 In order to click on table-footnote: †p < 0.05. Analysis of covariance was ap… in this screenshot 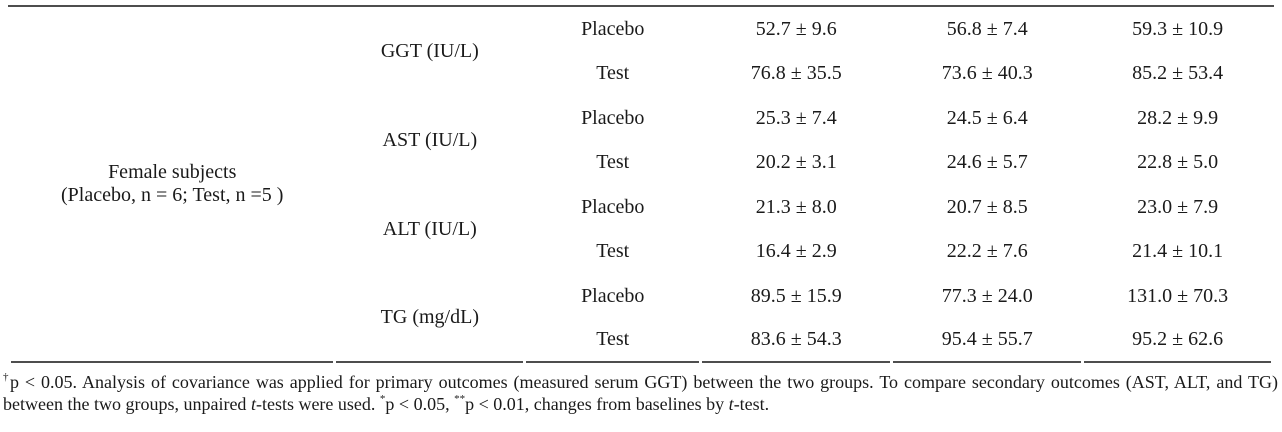, I will do `click(640, 393)`.